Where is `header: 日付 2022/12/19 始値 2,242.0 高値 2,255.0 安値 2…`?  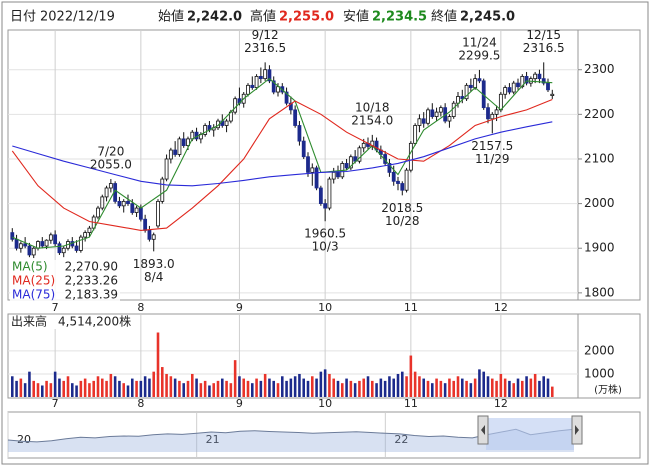
header: 日付 2022/12/19 始値 2,242.0 高値 2,255.0 安値 2… is located at coordinates (262, 17).